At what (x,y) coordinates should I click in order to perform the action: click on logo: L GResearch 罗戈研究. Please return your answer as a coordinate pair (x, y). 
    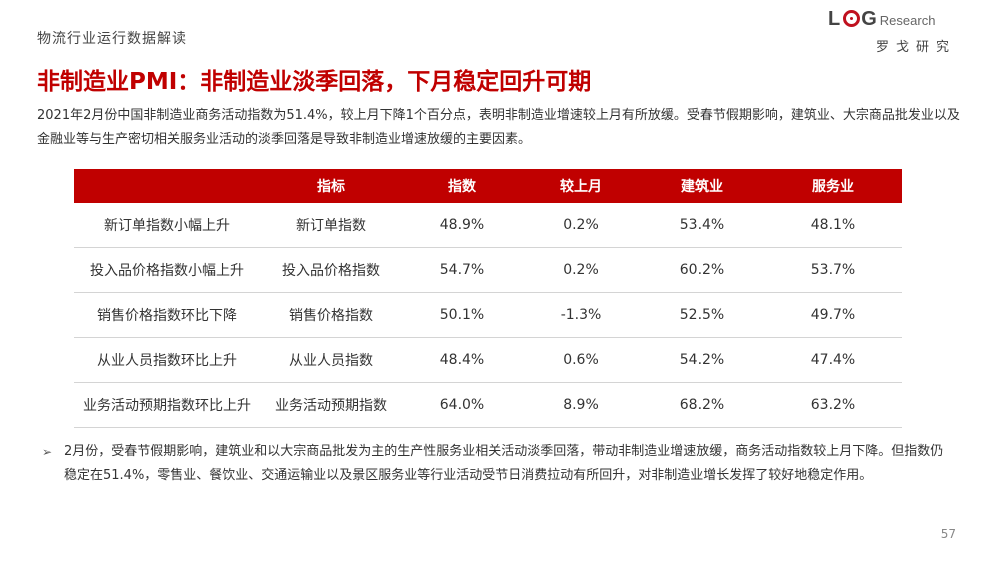
    Looking at the image, I should click on (893, 31).